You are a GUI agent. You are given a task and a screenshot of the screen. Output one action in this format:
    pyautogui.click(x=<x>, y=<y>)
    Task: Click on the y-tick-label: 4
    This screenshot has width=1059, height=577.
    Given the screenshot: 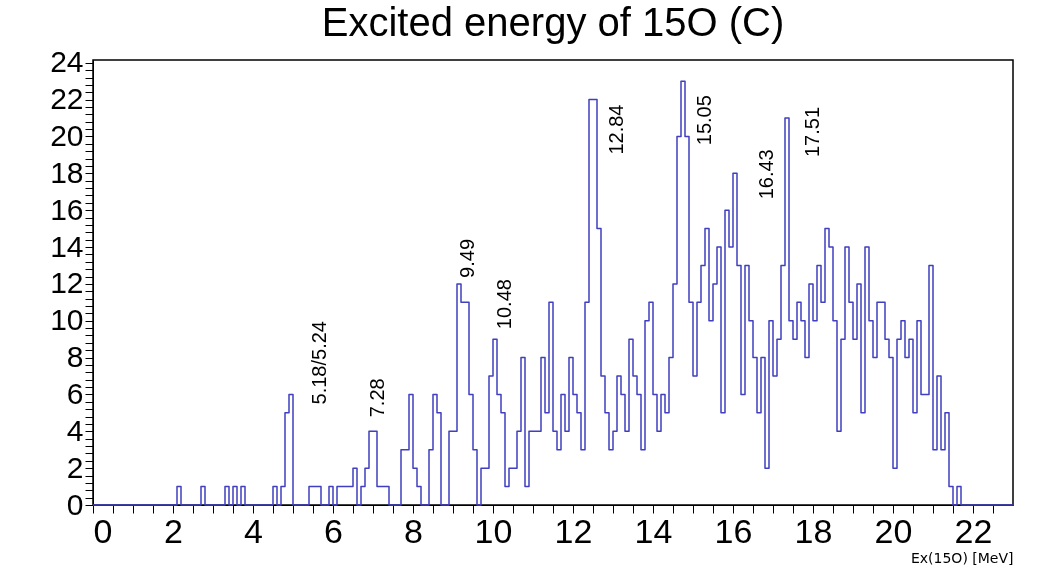 What is the action you would take?
    pyautogui.click(x=75, y=430)
    